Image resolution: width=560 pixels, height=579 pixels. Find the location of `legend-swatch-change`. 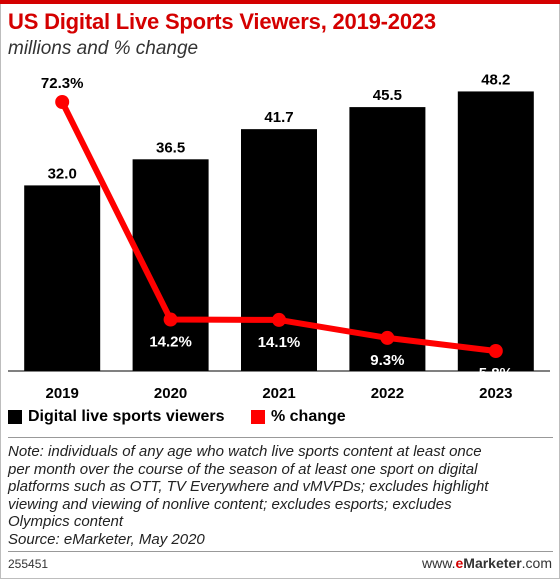

legend-swatch-change is located at coordinates (257, 417).